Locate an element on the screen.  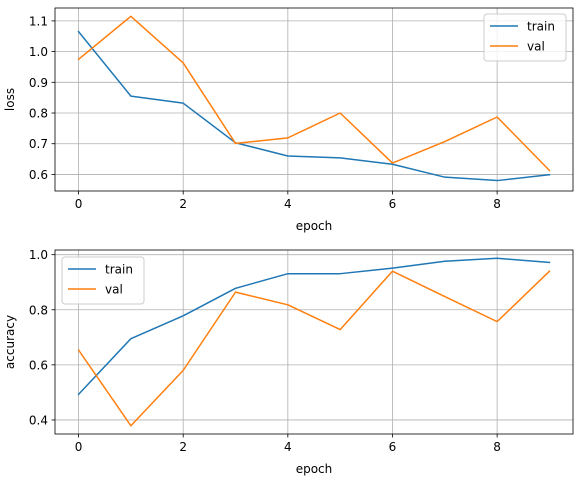
y-tick-label: 0.9 is located at coordinates (38, 83).